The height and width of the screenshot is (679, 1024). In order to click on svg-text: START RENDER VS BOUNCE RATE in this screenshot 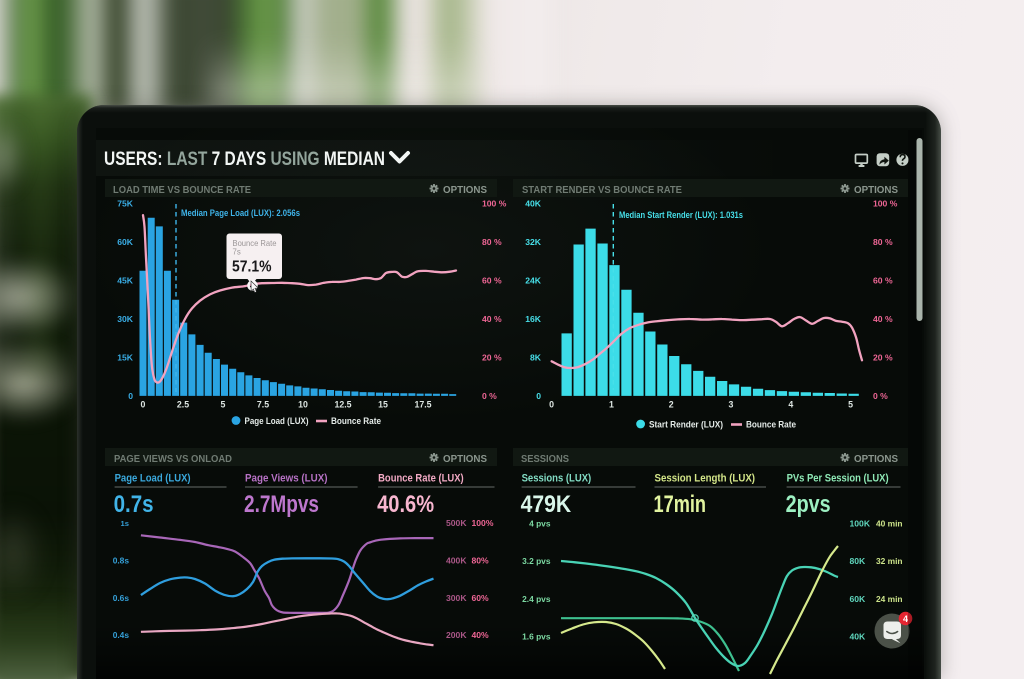, I will do `click(602, 190)`.